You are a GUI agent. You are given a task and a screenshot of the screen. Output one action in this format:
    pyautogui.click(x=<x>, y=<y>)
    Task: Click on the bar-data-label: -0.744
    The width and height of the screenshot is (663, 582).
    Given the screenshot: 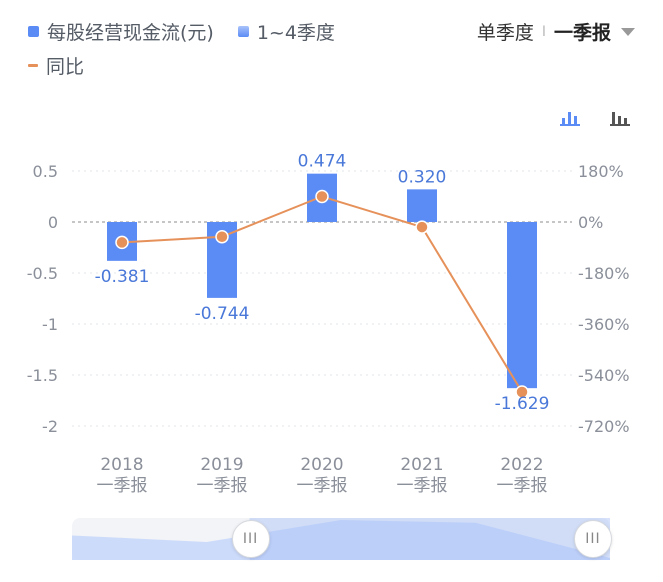 What is the action you would take?
    pyautogui.click(x=222, y=314)
    